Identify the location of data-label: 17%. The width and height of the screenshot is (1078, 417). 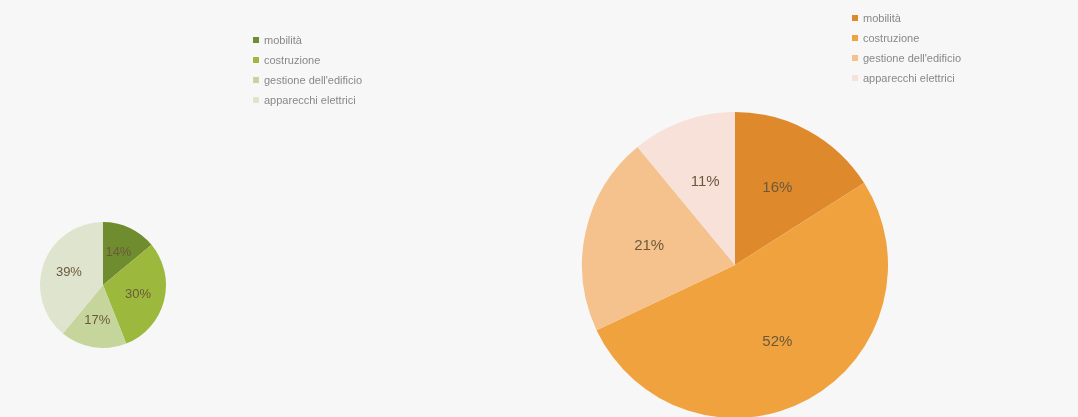
(97, 320).